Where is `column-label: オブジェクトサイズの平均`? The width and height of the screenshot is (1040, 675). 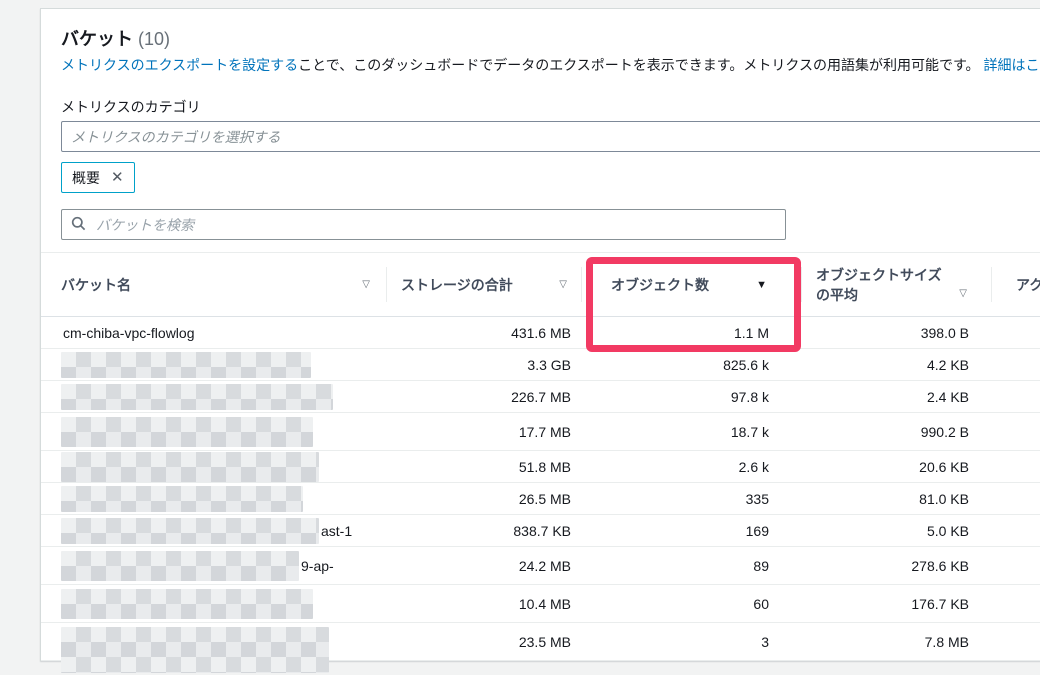
column-label: オブジェクトサイズの平均 is located at coordinates (879, 284).